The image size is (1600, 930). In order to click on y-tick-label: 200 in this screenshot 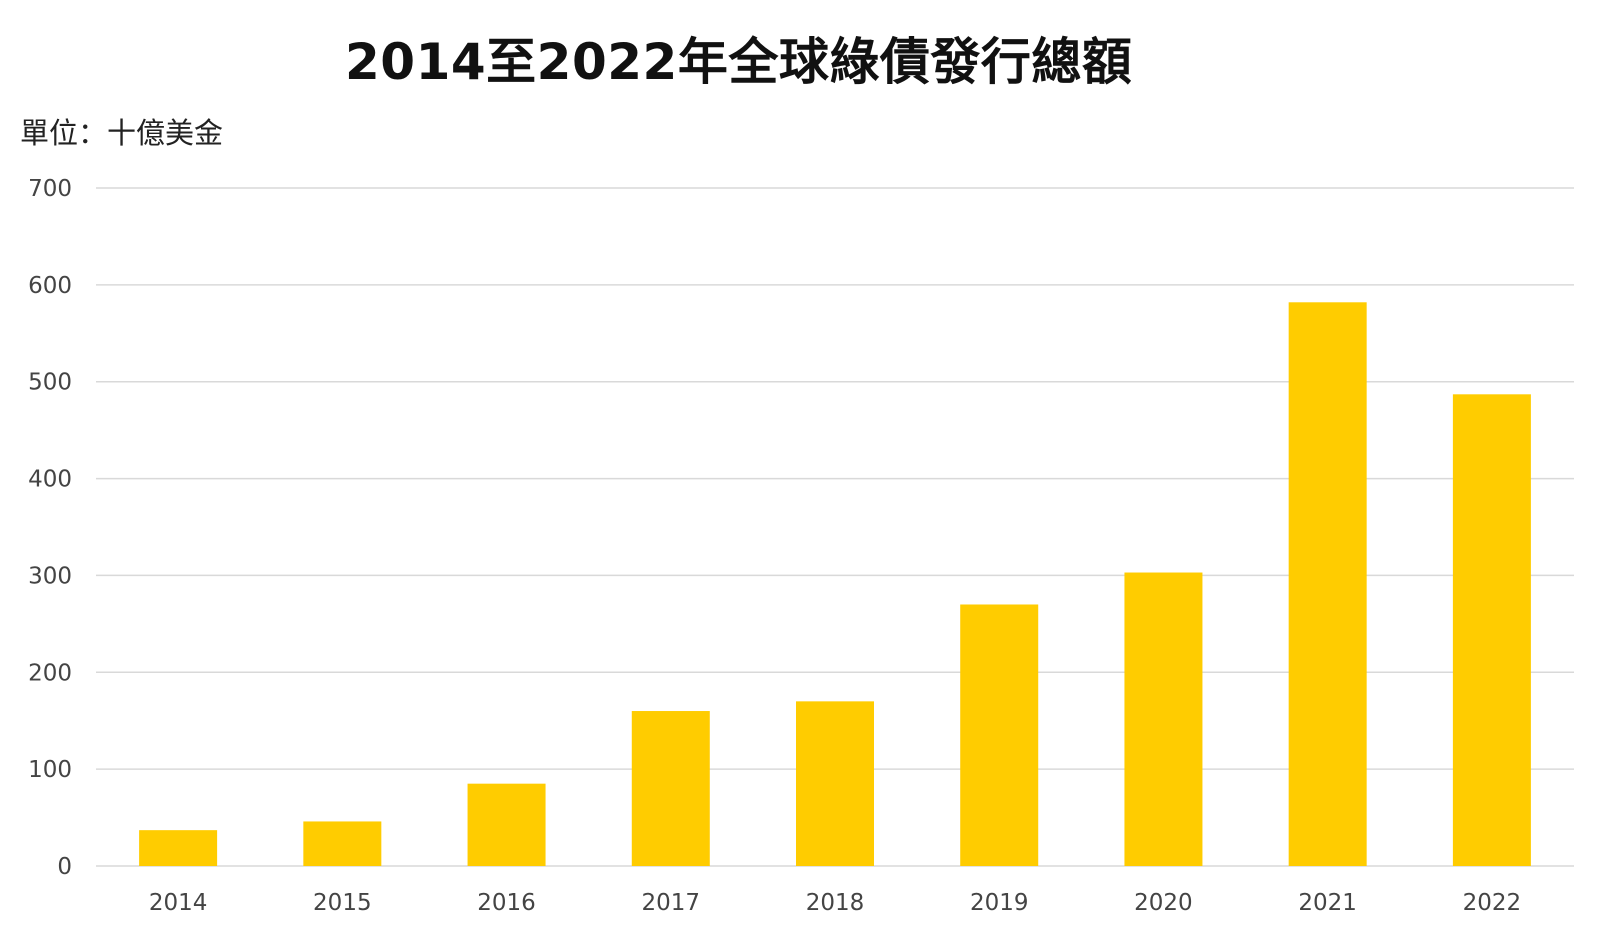, I will do `click(50, 673)`.